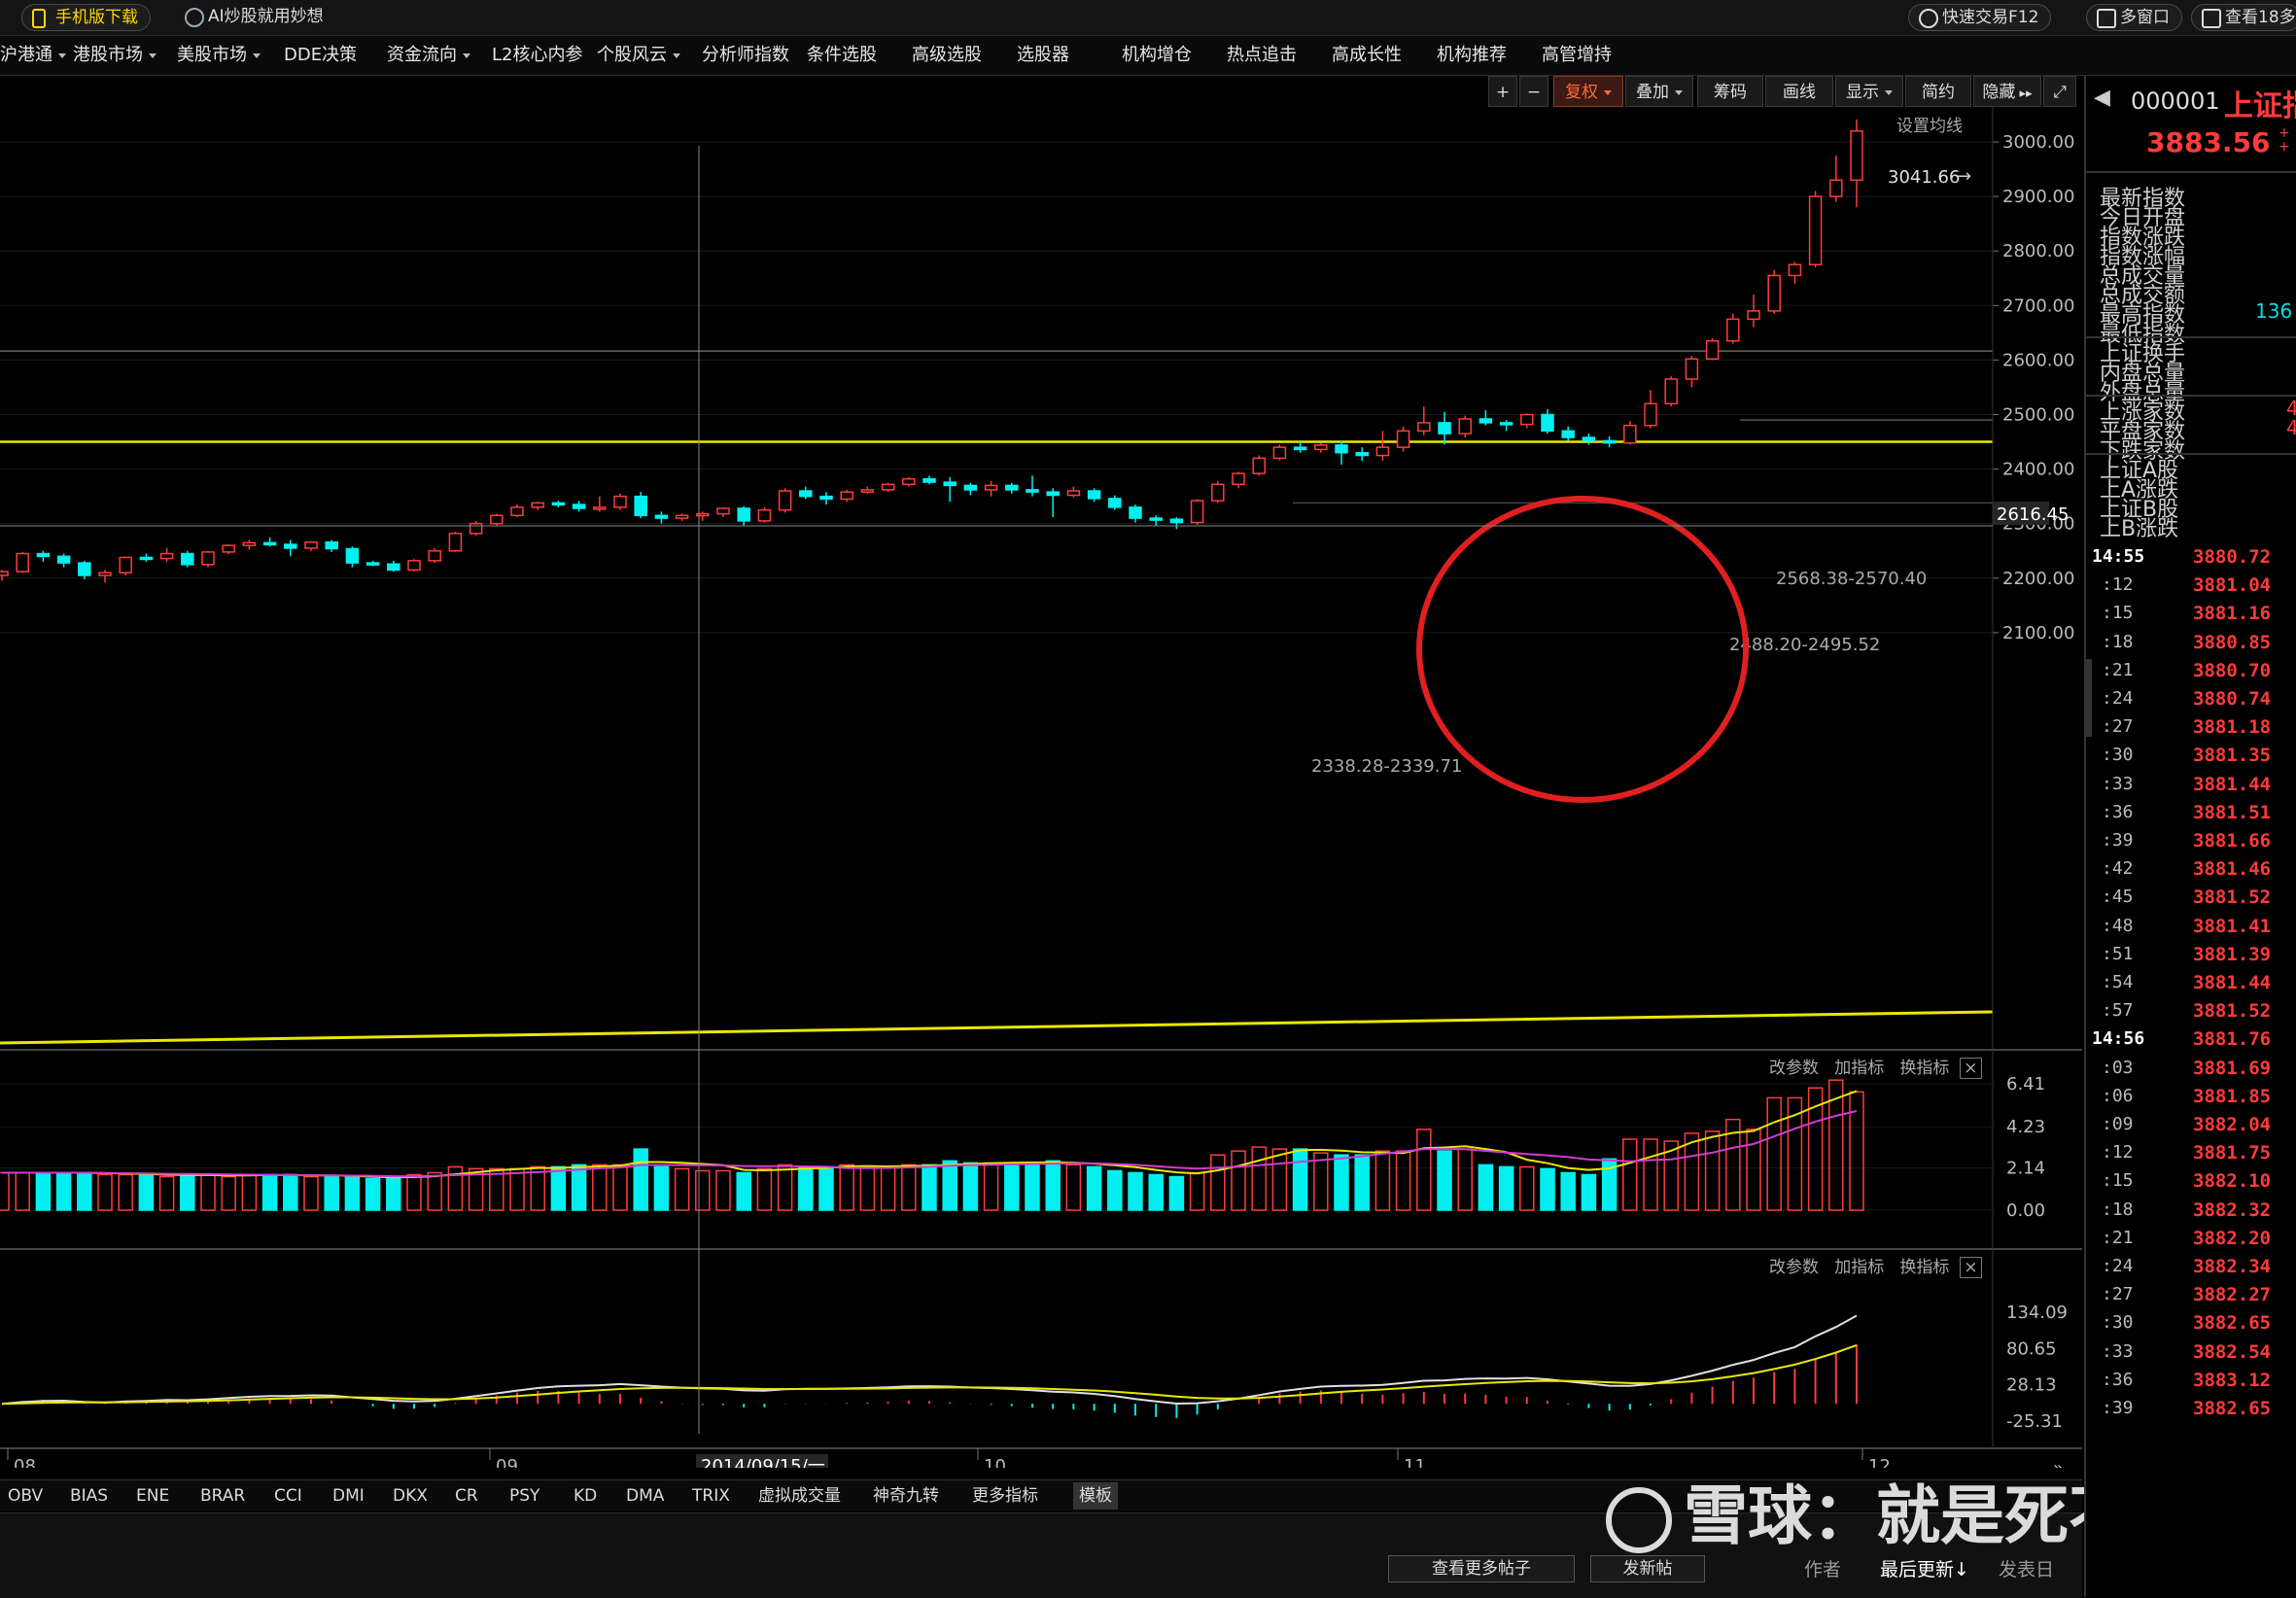 This screenshot has height=1598, width=2296. I want to click on ai-stock-link: AI炒股就用妙想, so click(255, 16).